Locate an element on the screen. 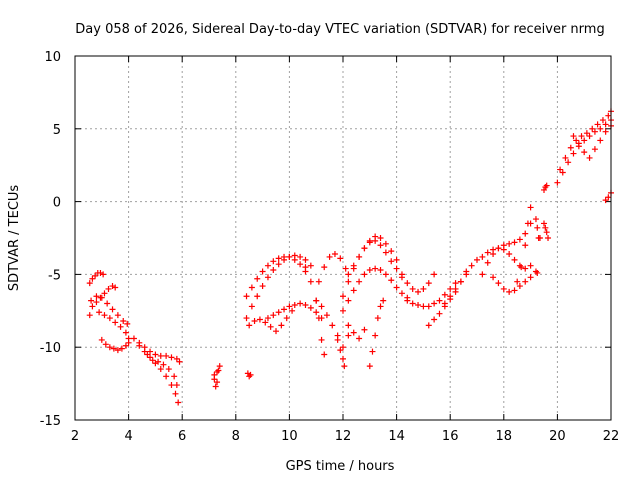  x-tick-label: 8 is located at coordinates (236, 436).